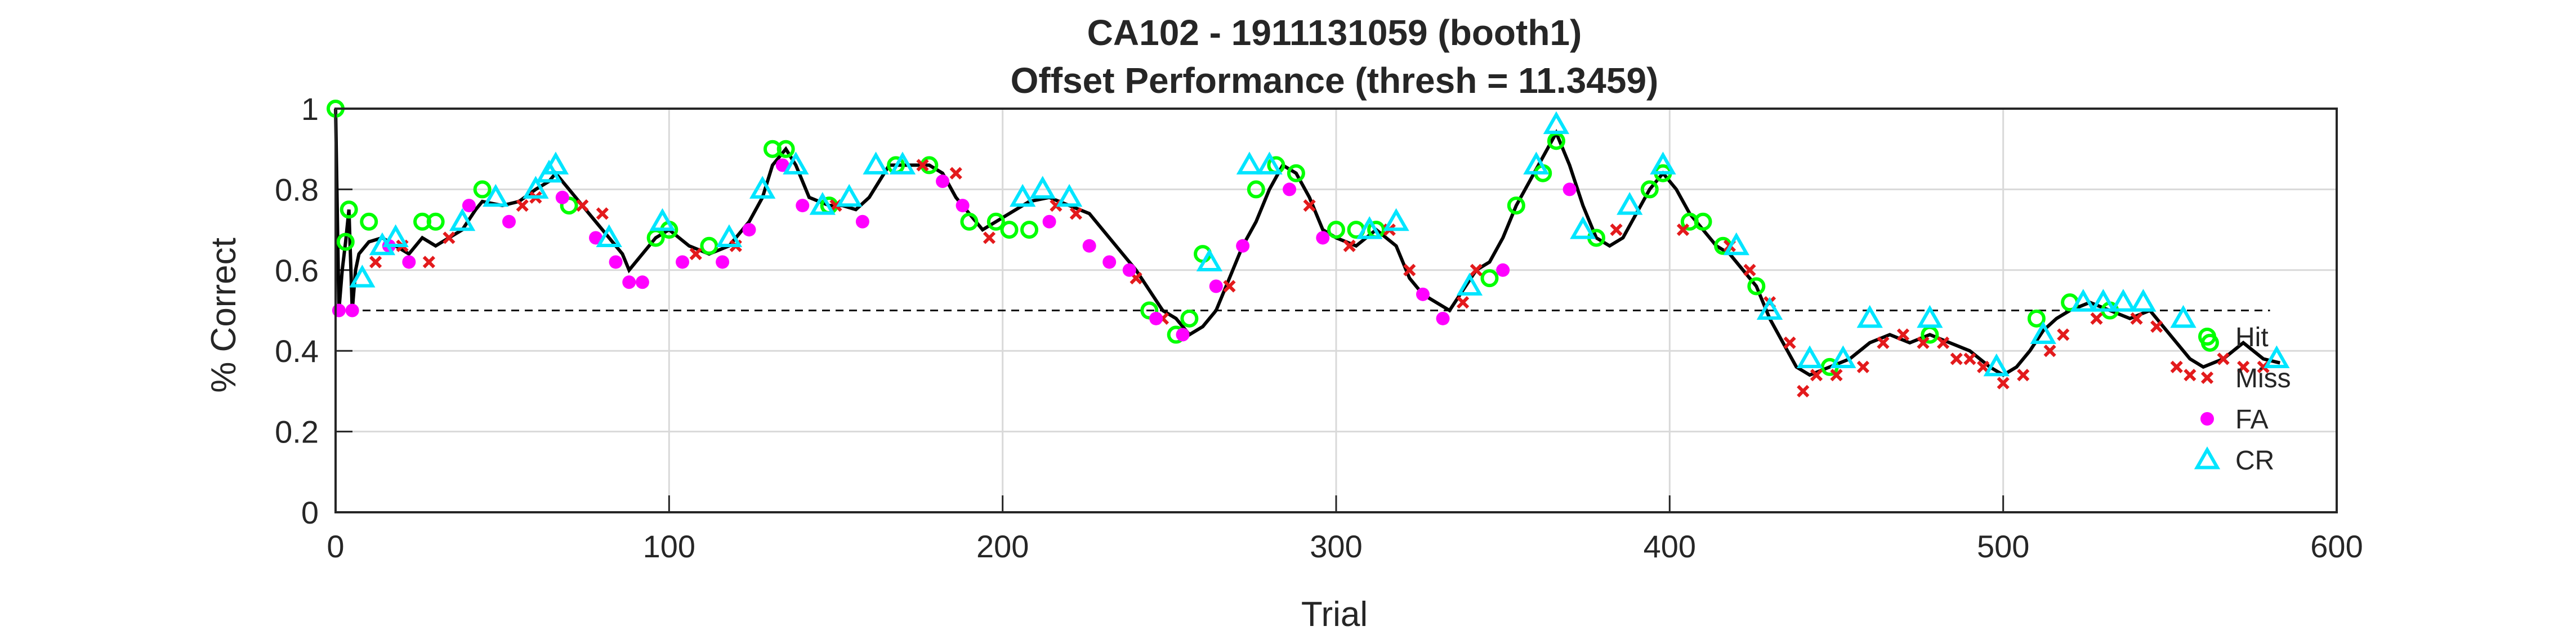  Describe the element at coordinates (297, 189) in the screenshot. I see `y-tick-label: 0.8` at that location.